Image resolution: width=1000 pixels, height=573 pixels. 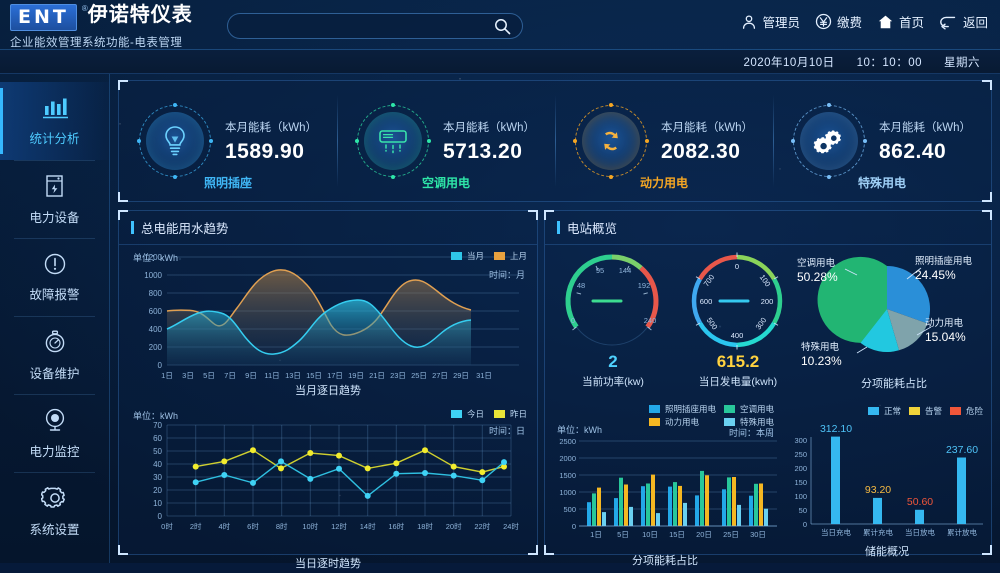 I want to click on svg-text: 当日放电, so click(x=920, y=532).